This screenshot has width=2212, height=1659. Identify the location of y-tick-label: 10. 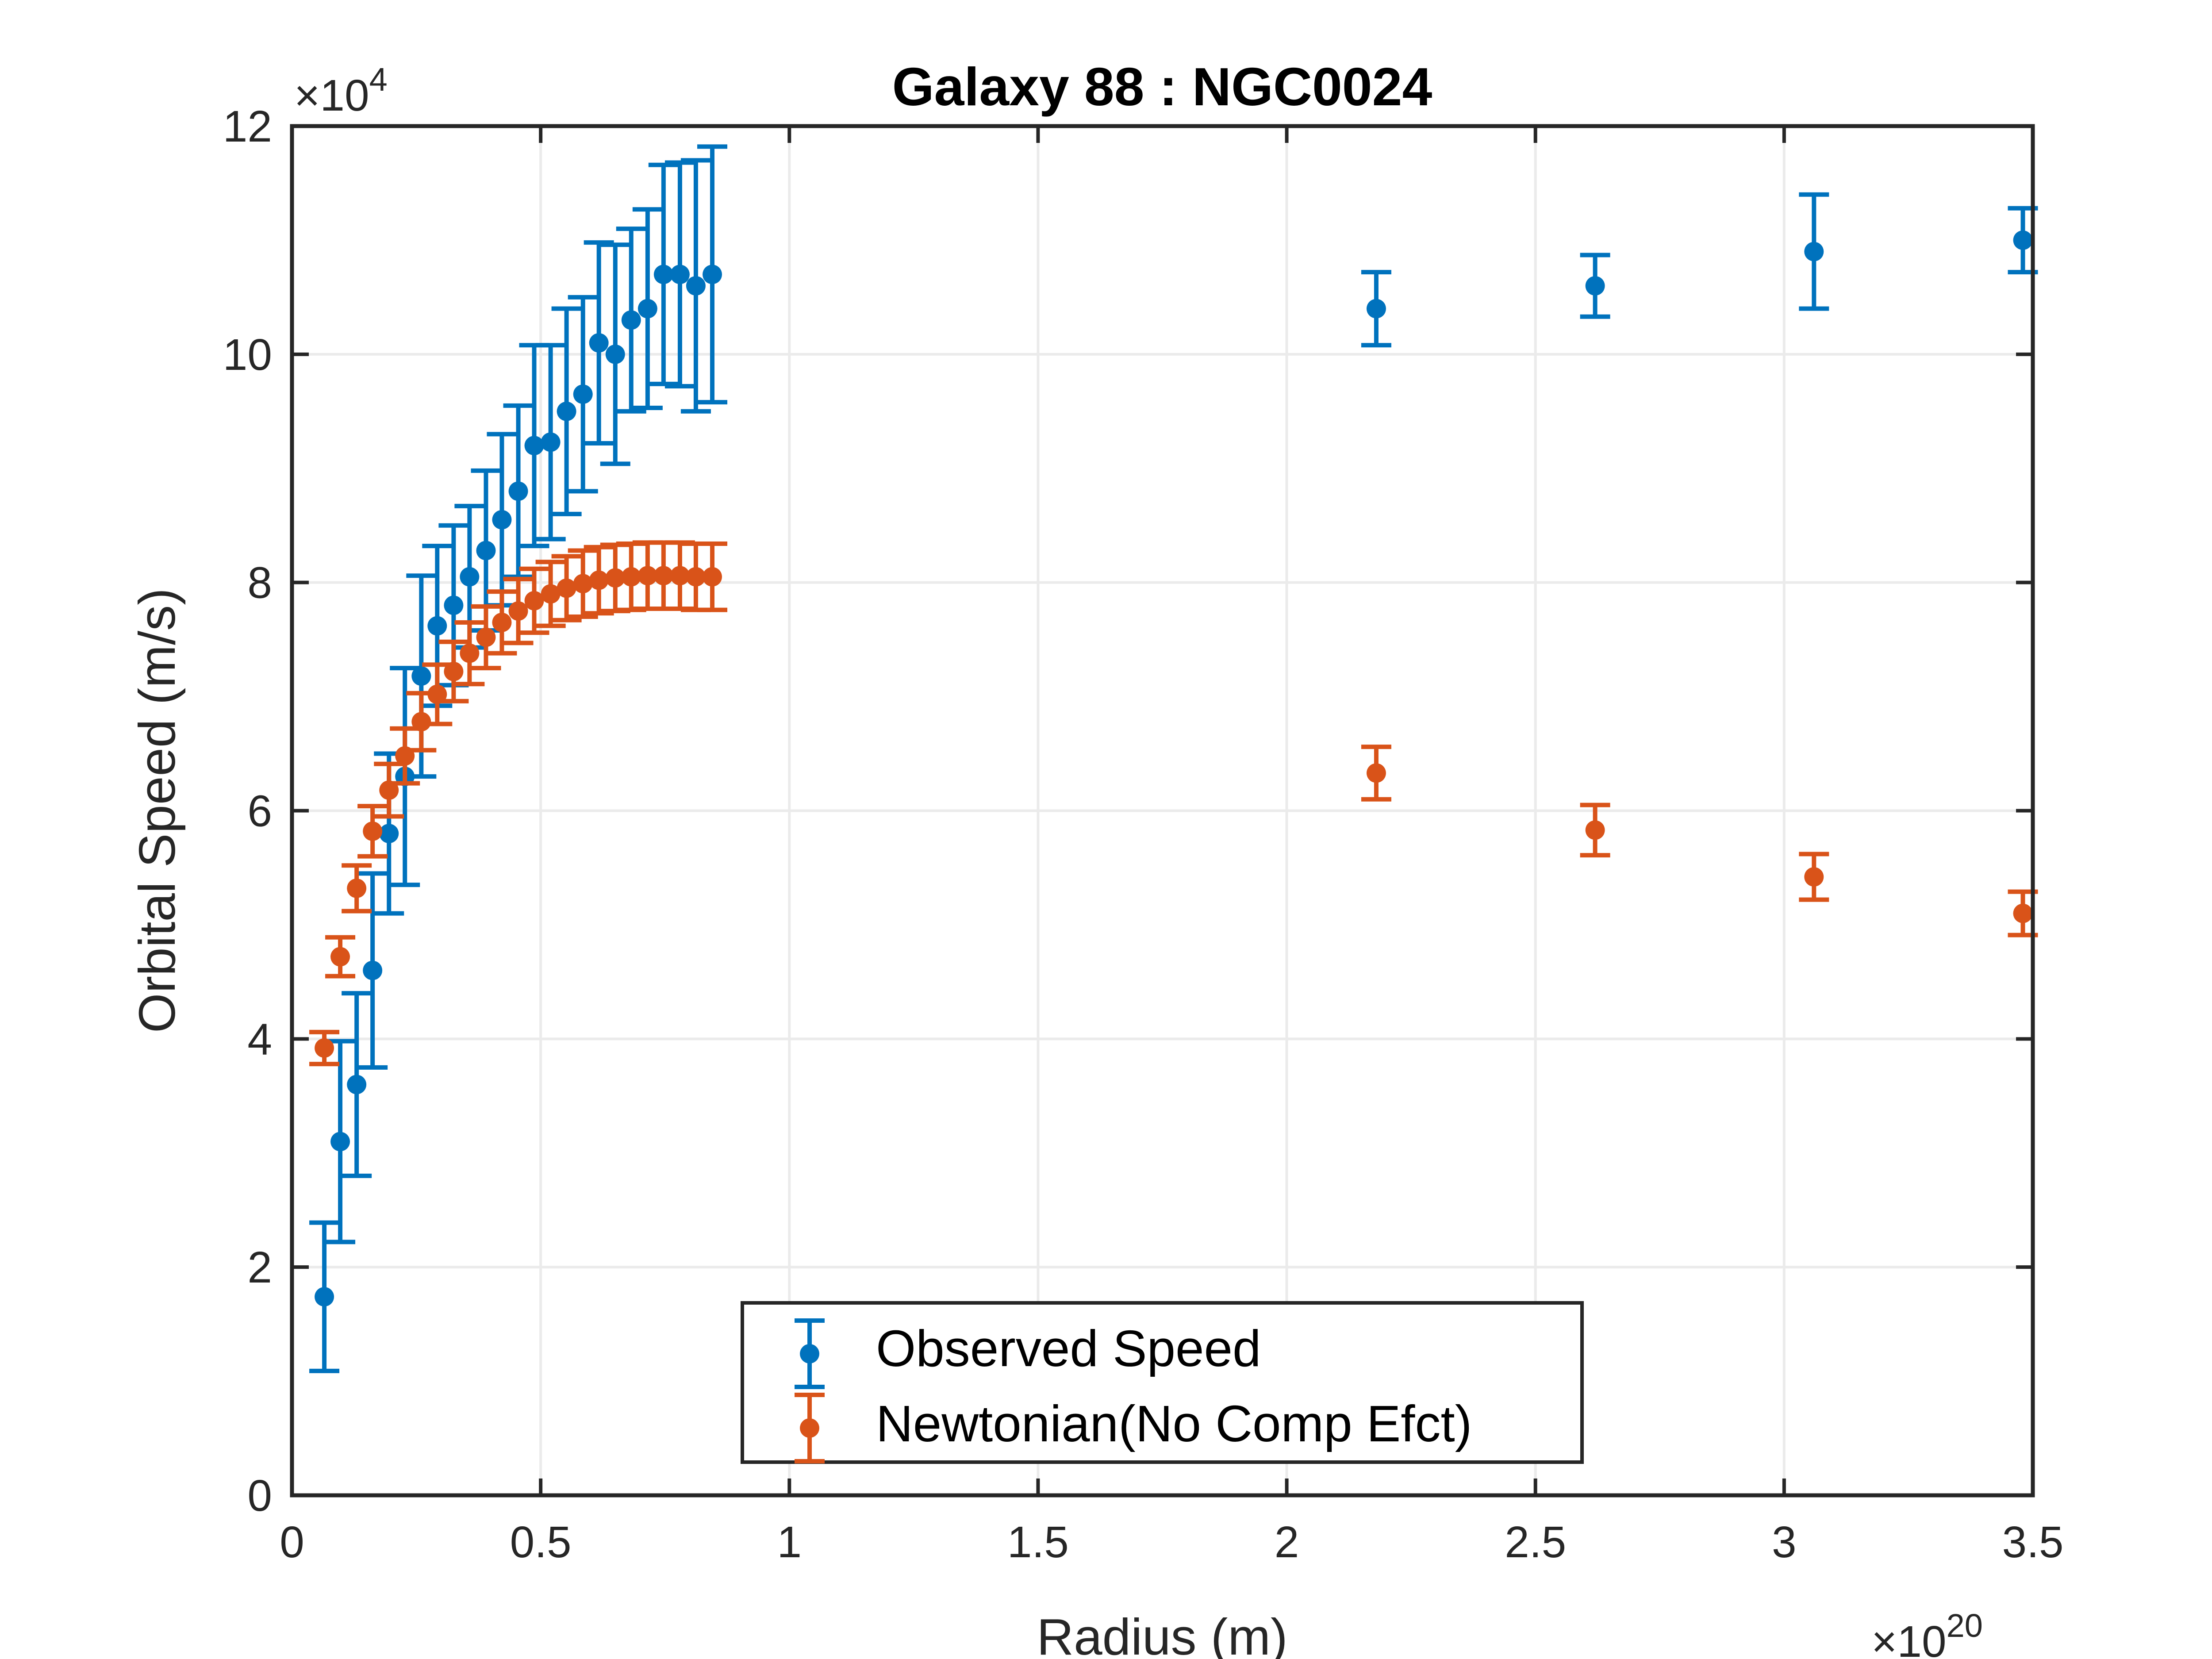
(248, 355).